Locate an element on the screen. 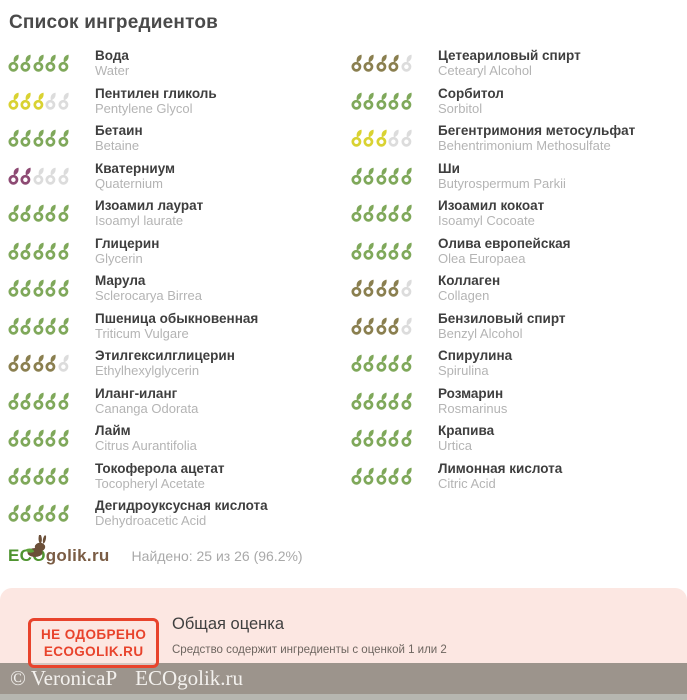 The image size is (687, 700). ingredient-name: Изоамил лаурат is located at coordinates (149, 205).